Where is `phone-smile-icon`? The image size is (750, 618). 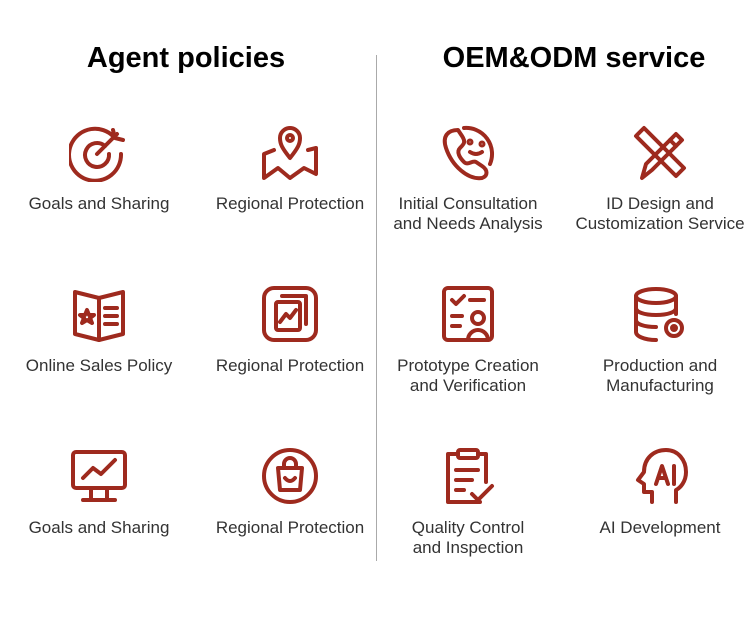 phone-smile-icon is located at coordinates (468, 153).